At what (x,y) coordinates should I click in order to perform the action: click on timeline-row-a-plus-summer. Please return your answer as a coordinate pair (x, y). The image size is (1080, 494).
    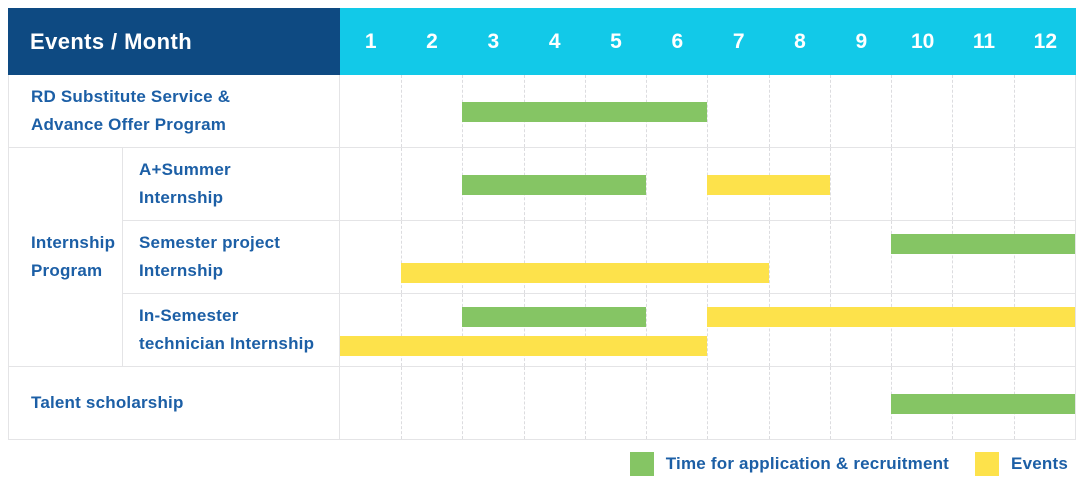
    Looking at the image, I should click on (708, 184).